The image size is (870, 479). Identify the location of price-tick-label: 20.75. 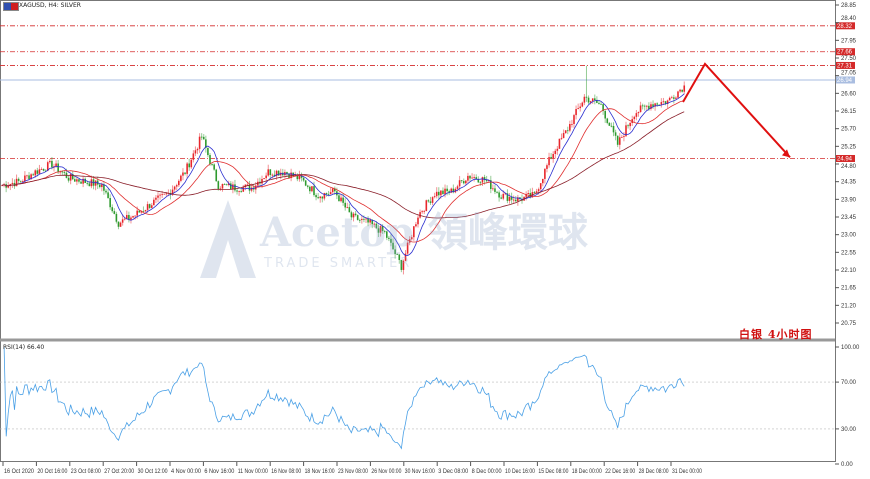
(849, 324).